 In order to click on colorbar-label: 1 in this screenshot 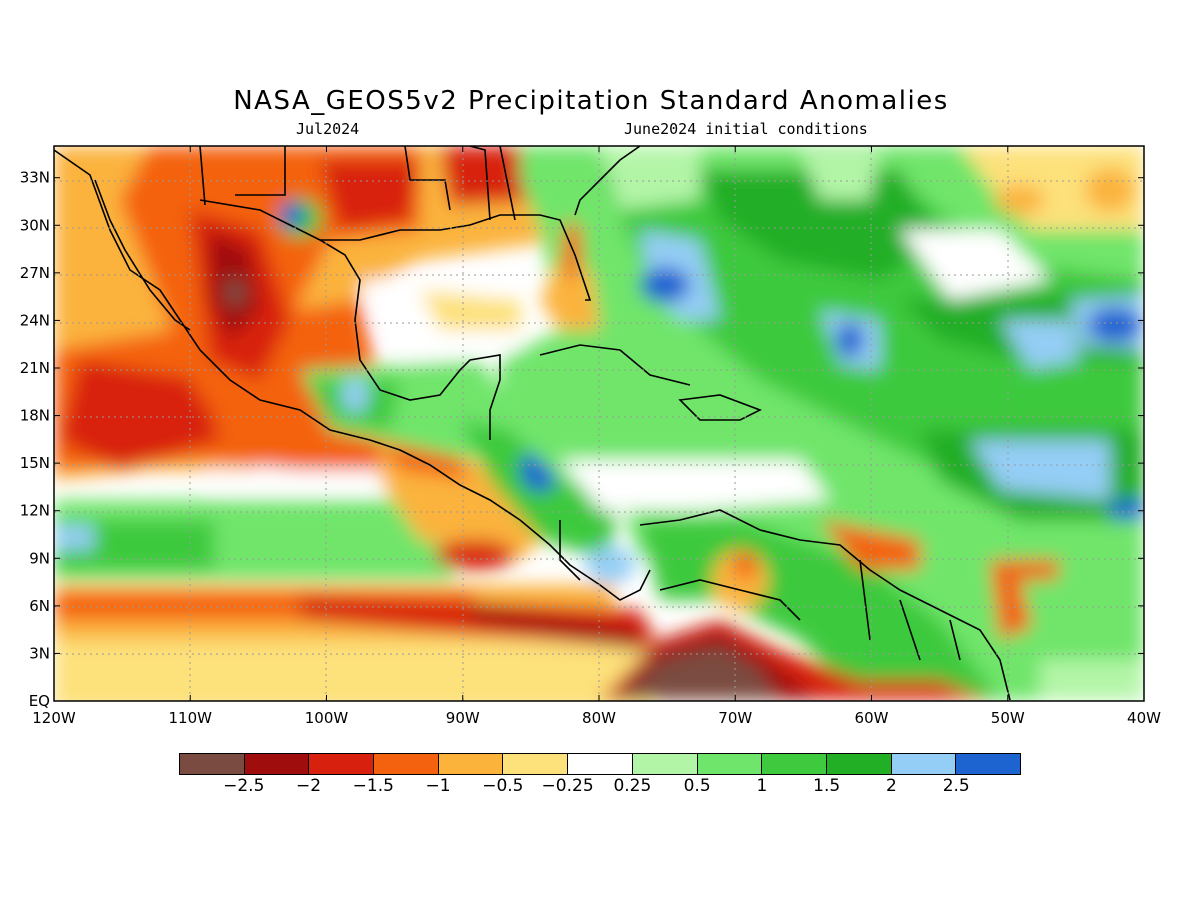, I will do `click(762, 786)`.